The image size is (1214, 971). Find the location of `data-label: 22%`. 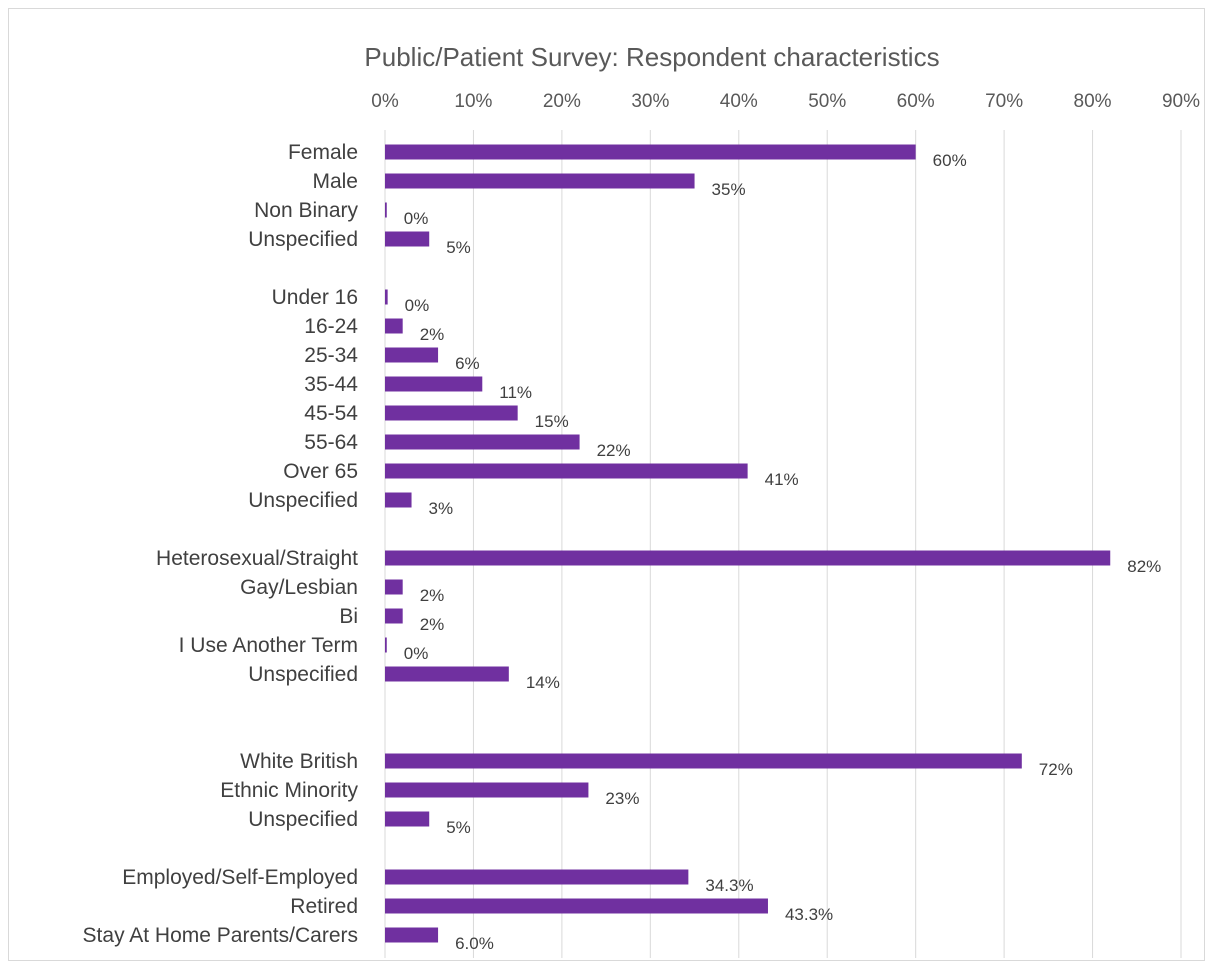

data-label: 22% is located at coordinates (614, 450).